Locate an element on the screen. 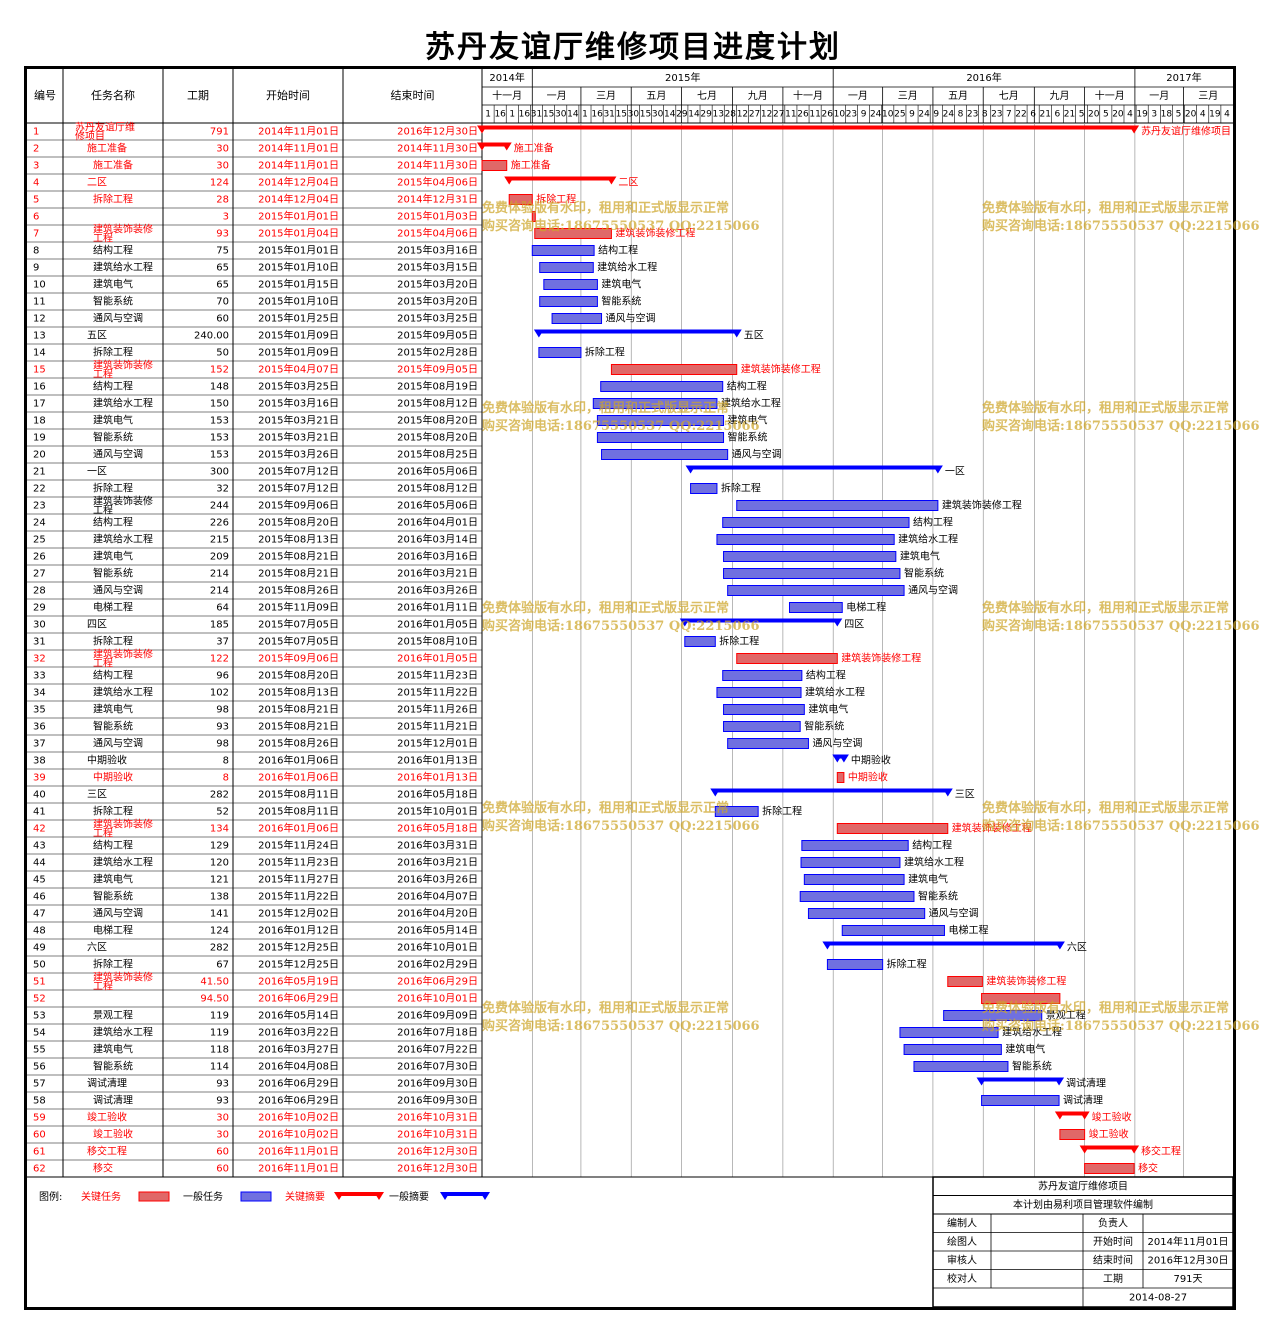 The width and height of the screenshot is (1266, 1331). task-duration: 98 is located at coordinates (222, 710).